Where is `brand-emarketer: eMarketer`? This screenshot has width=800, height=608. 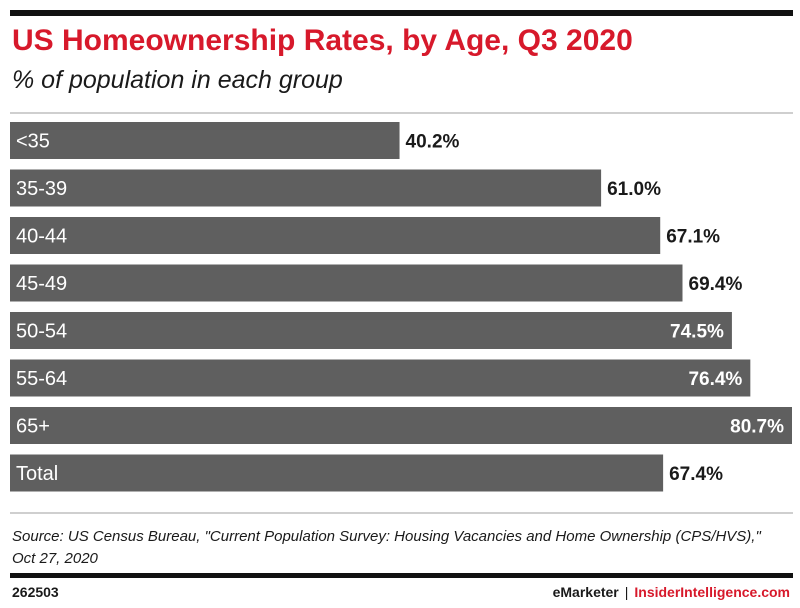
brand-emarketer: eMarketer is located at coordinates (585, 592).